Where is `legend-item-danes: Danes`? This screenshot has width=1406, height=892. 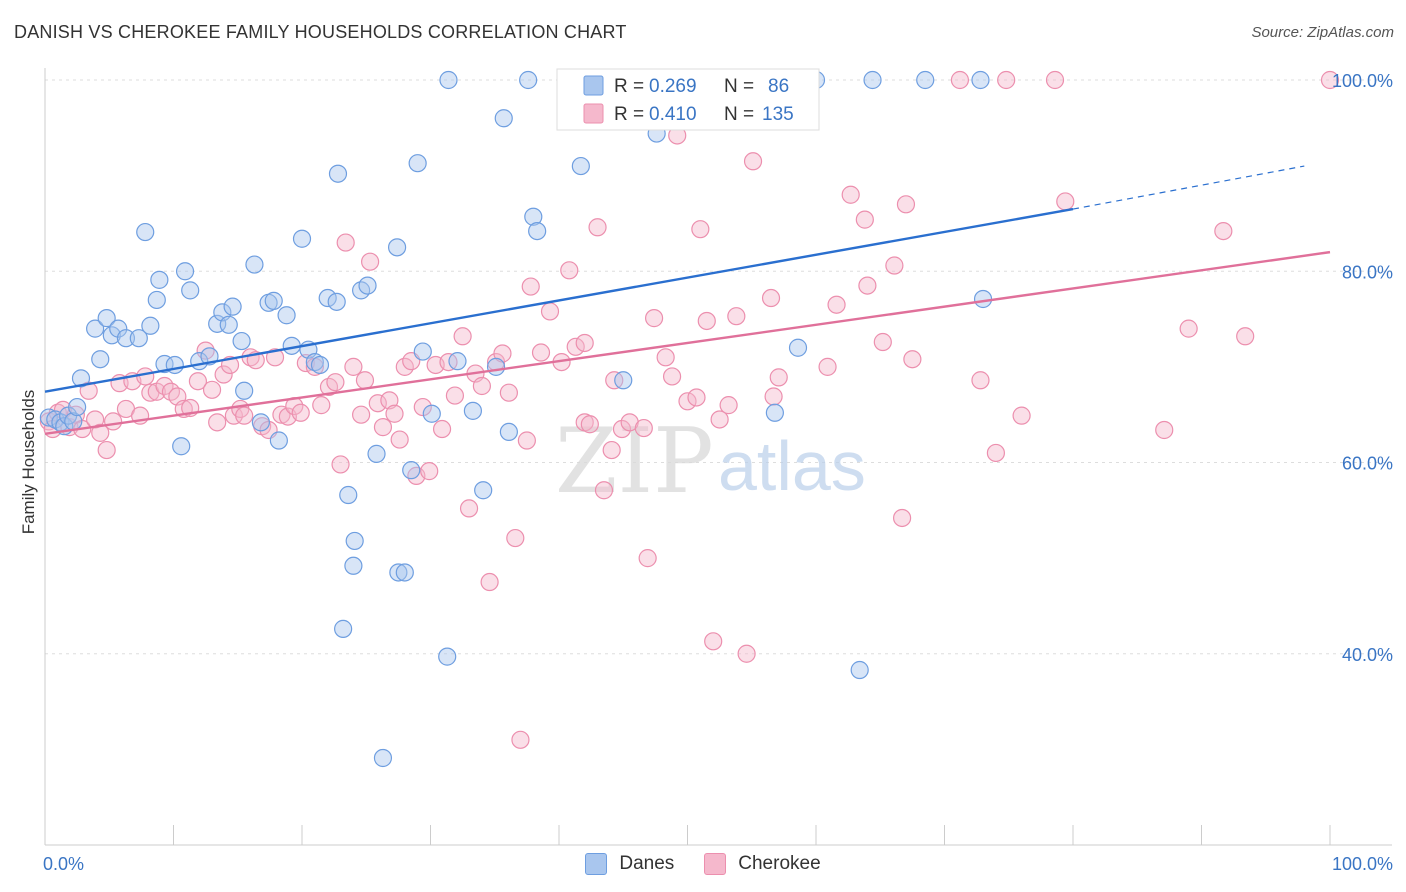
legend-item-danes: Danes is located at coordinates (629, 864).